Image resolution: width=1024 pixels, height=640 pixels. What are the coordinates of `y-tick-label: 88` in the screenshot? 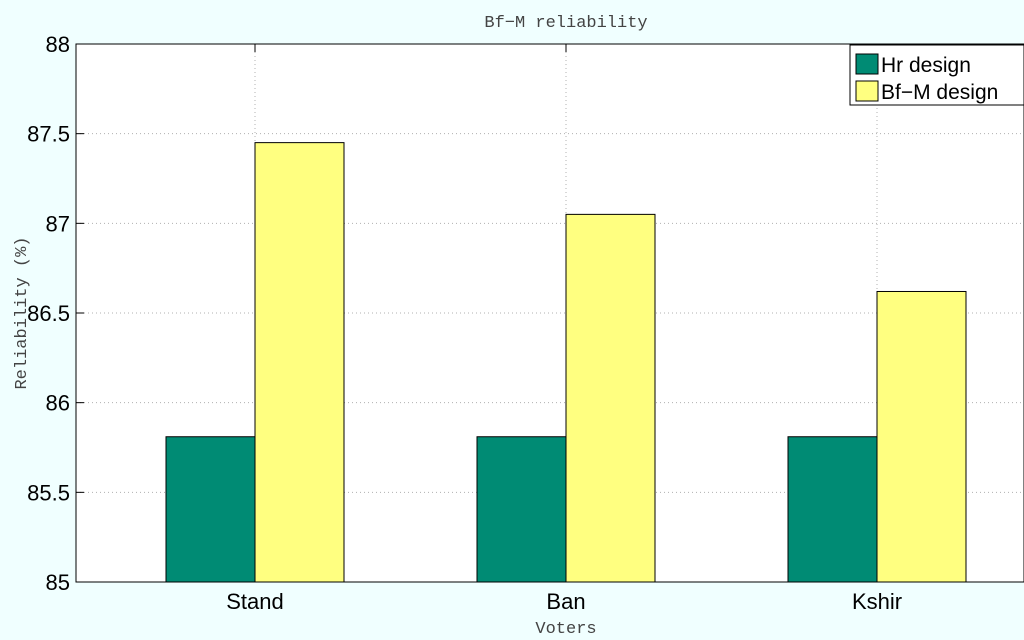 It's located at (58, 44).